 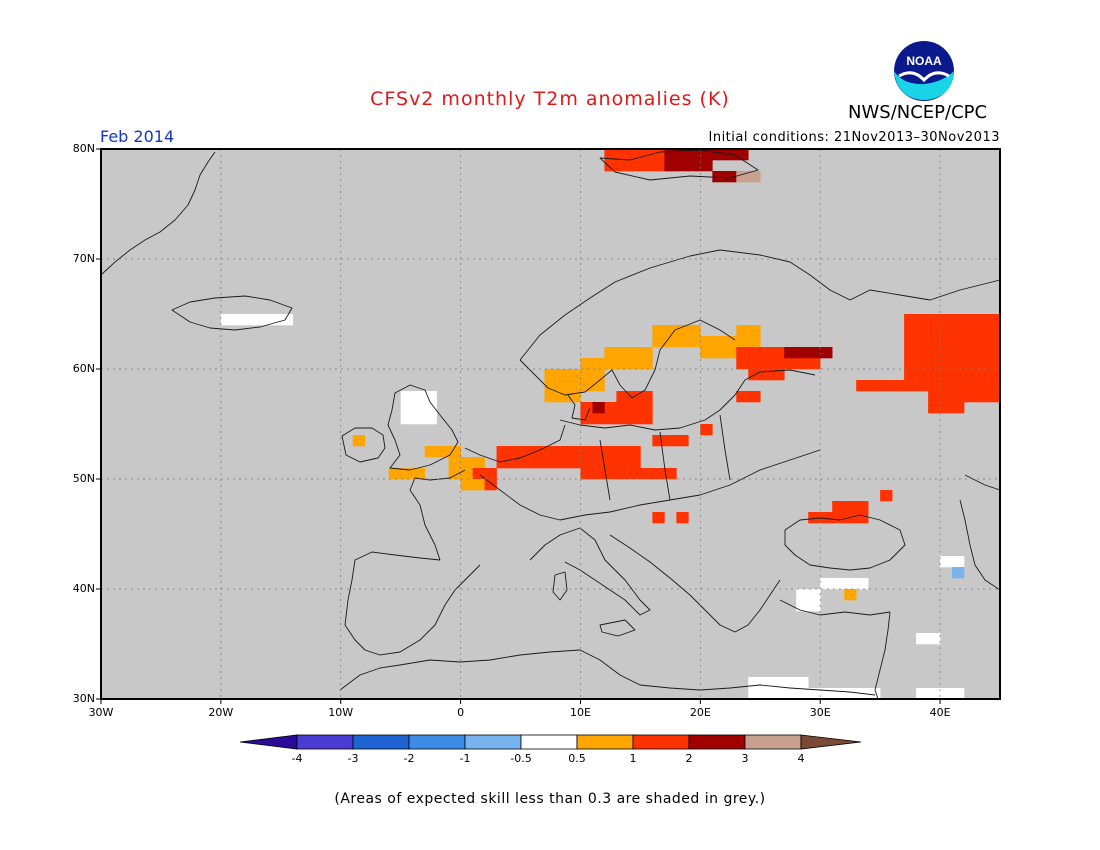 What do you see at coordinates (232, 313) in the screenshot?
I see `coast-iceland` at bounding box center [232, 313].